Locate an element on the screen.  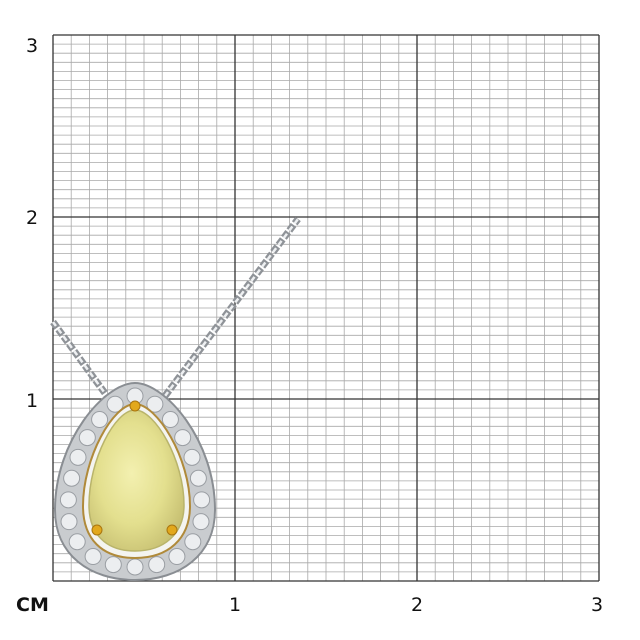
y-tick-3: 3 is located at coordinates (32, 46).